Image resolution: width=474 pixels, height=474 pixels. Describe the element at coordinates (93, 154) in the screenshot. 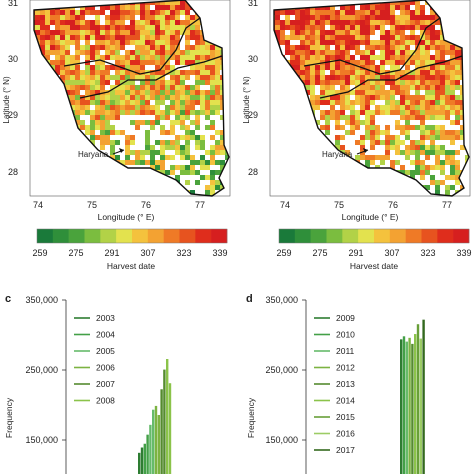

I see `haryana-annotation: Haryana` at that location.